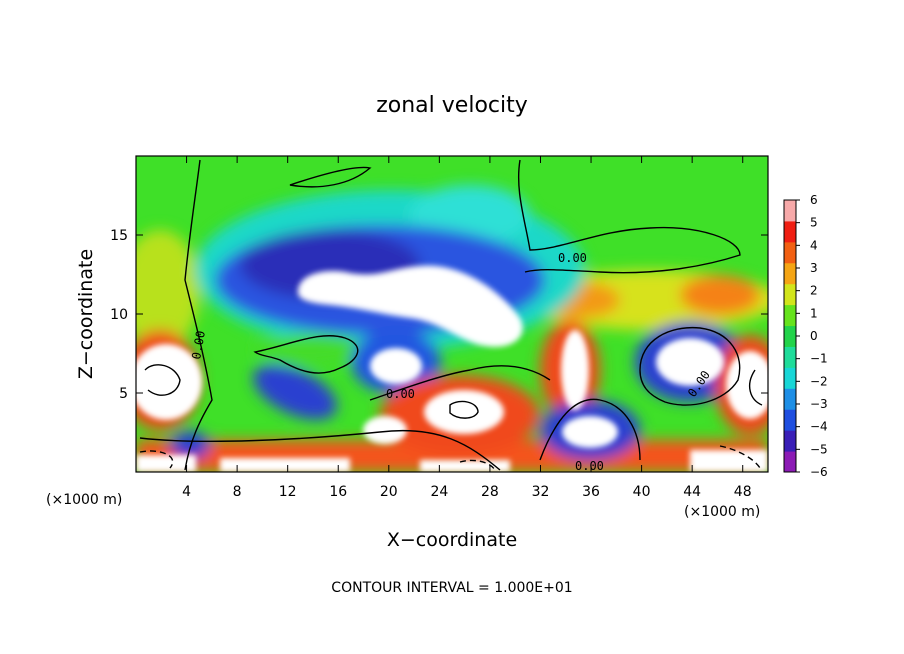 The image size is (904, 654). I want to click on colorbar-label: 1, so click(814, 313).